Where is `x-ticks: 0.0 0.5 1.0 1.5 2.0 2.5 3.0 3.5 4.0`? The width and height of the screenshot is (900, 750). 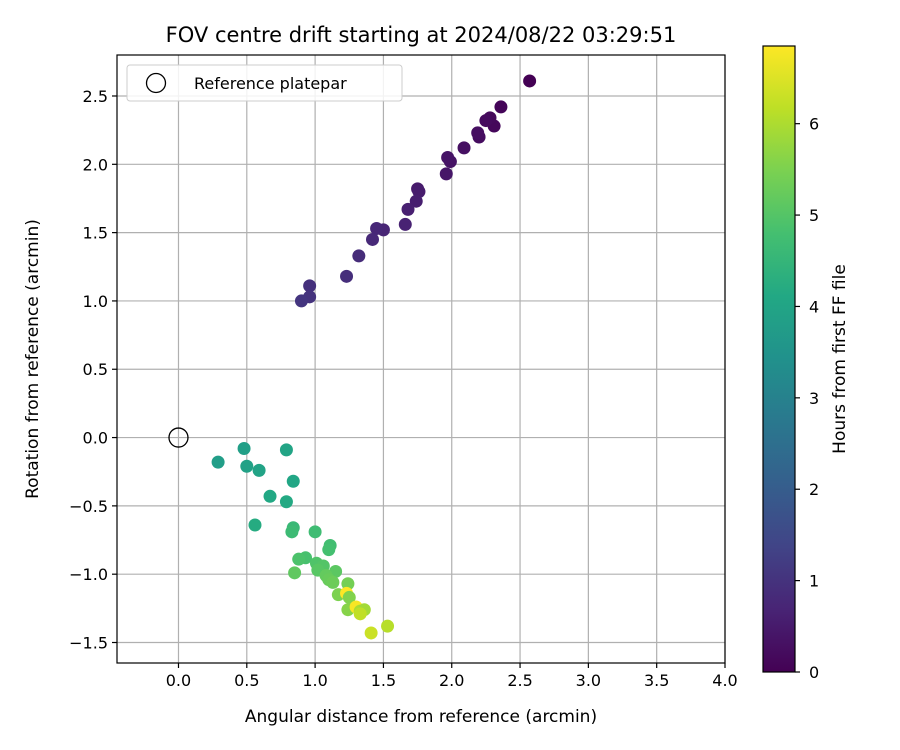 x-ticks: 0.0 0.5 1.0 1.5 2.0 2.5 3.0 3.5 4.0 is located at coordinates (452, 676).